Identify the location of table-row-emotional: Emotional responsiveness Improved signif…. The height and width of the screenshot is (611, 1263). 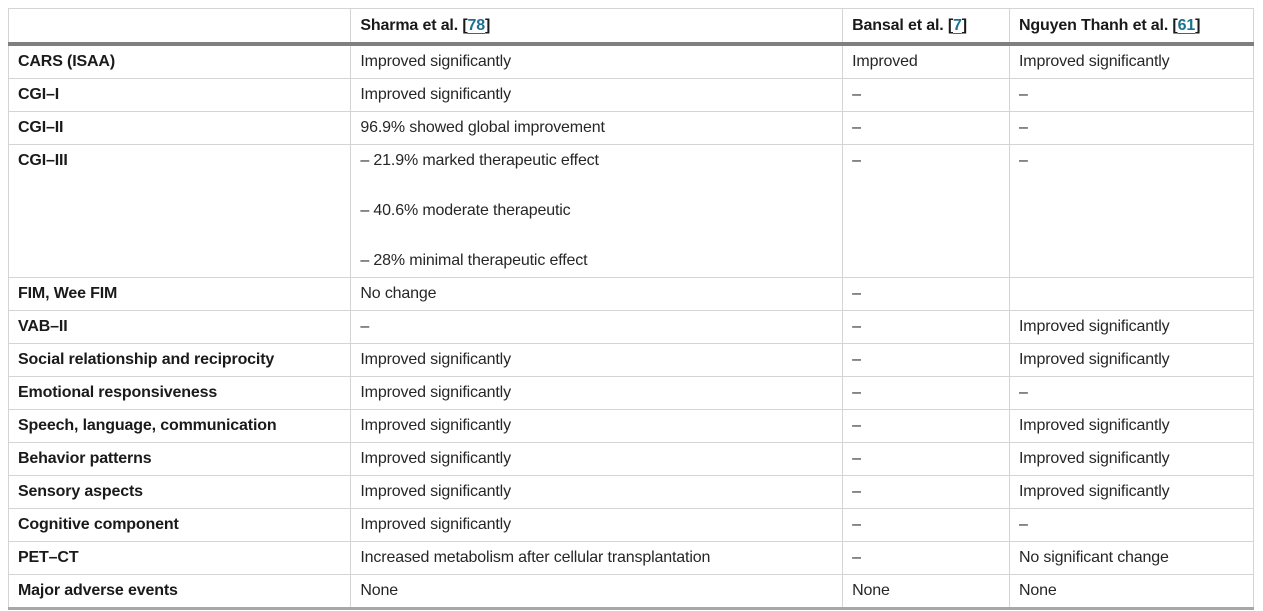
(631, 393).